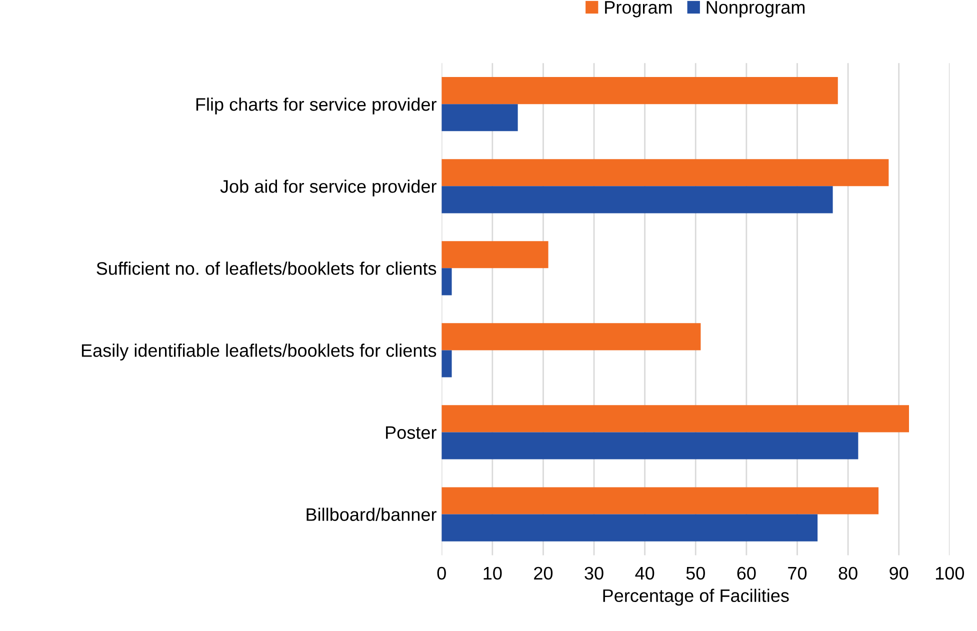  Describe the element at coordinates (316, 106) in the screenshot. I see `y-tick-label: Flip charts for service provider` at that location.